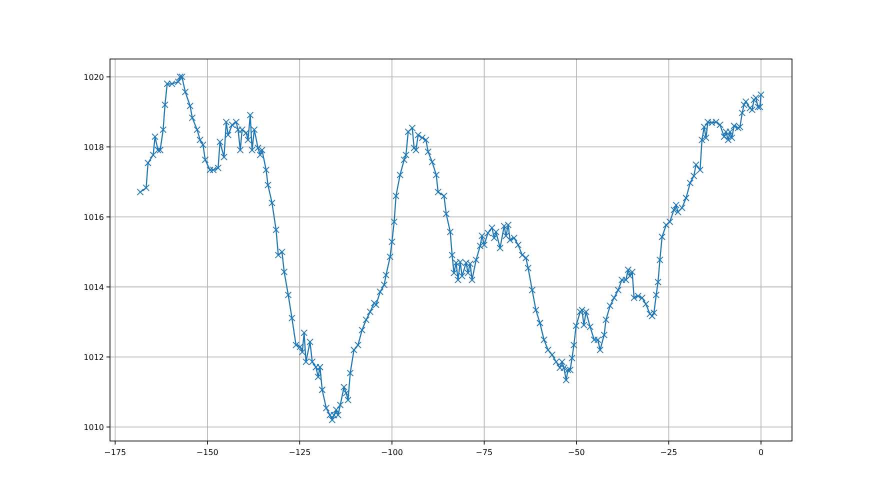  I want to click on y-tick-label: 1010, so click(94, 427).